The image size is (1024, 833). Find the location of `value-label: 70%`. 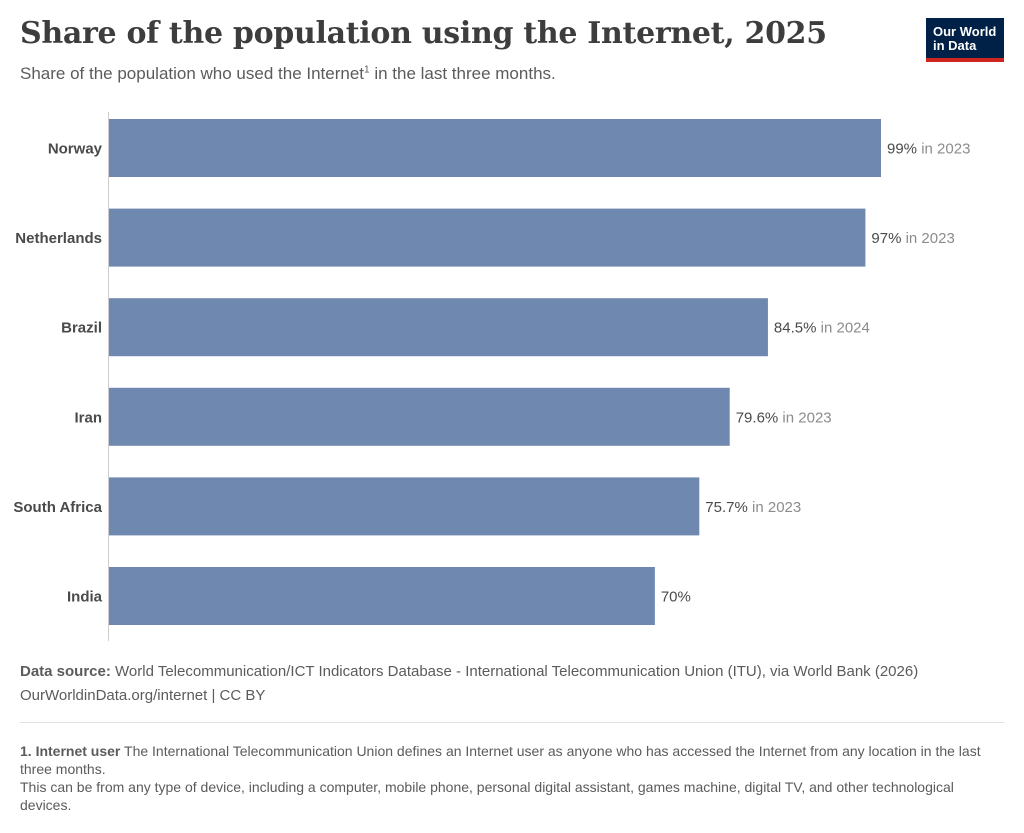

value-label: 70% is located at coordinates (676, 597).